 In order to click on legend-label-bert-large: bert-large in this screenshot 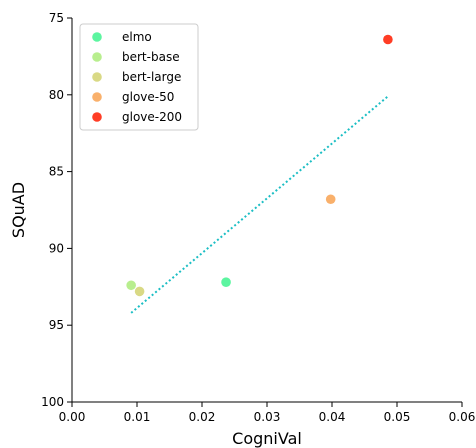, I will do `click(151, 77)`.